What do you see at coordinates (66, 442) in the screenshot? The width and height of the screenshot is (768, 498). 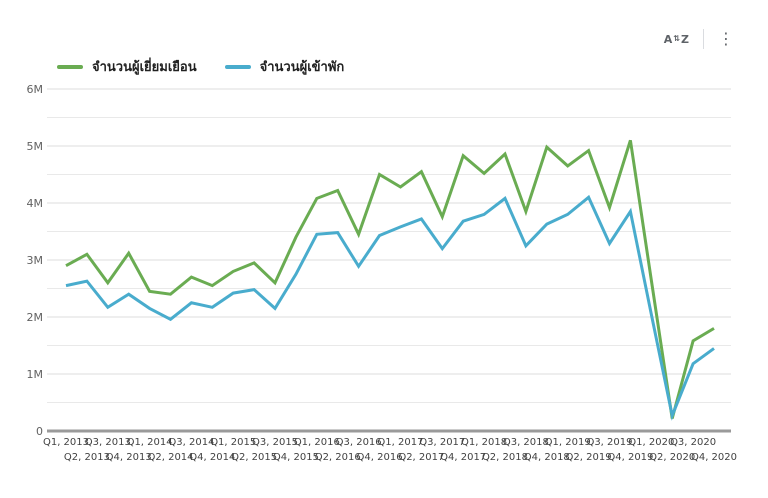 I see `x-axis-tick-label: Q1, 2013` at bounding box center [66, 442].